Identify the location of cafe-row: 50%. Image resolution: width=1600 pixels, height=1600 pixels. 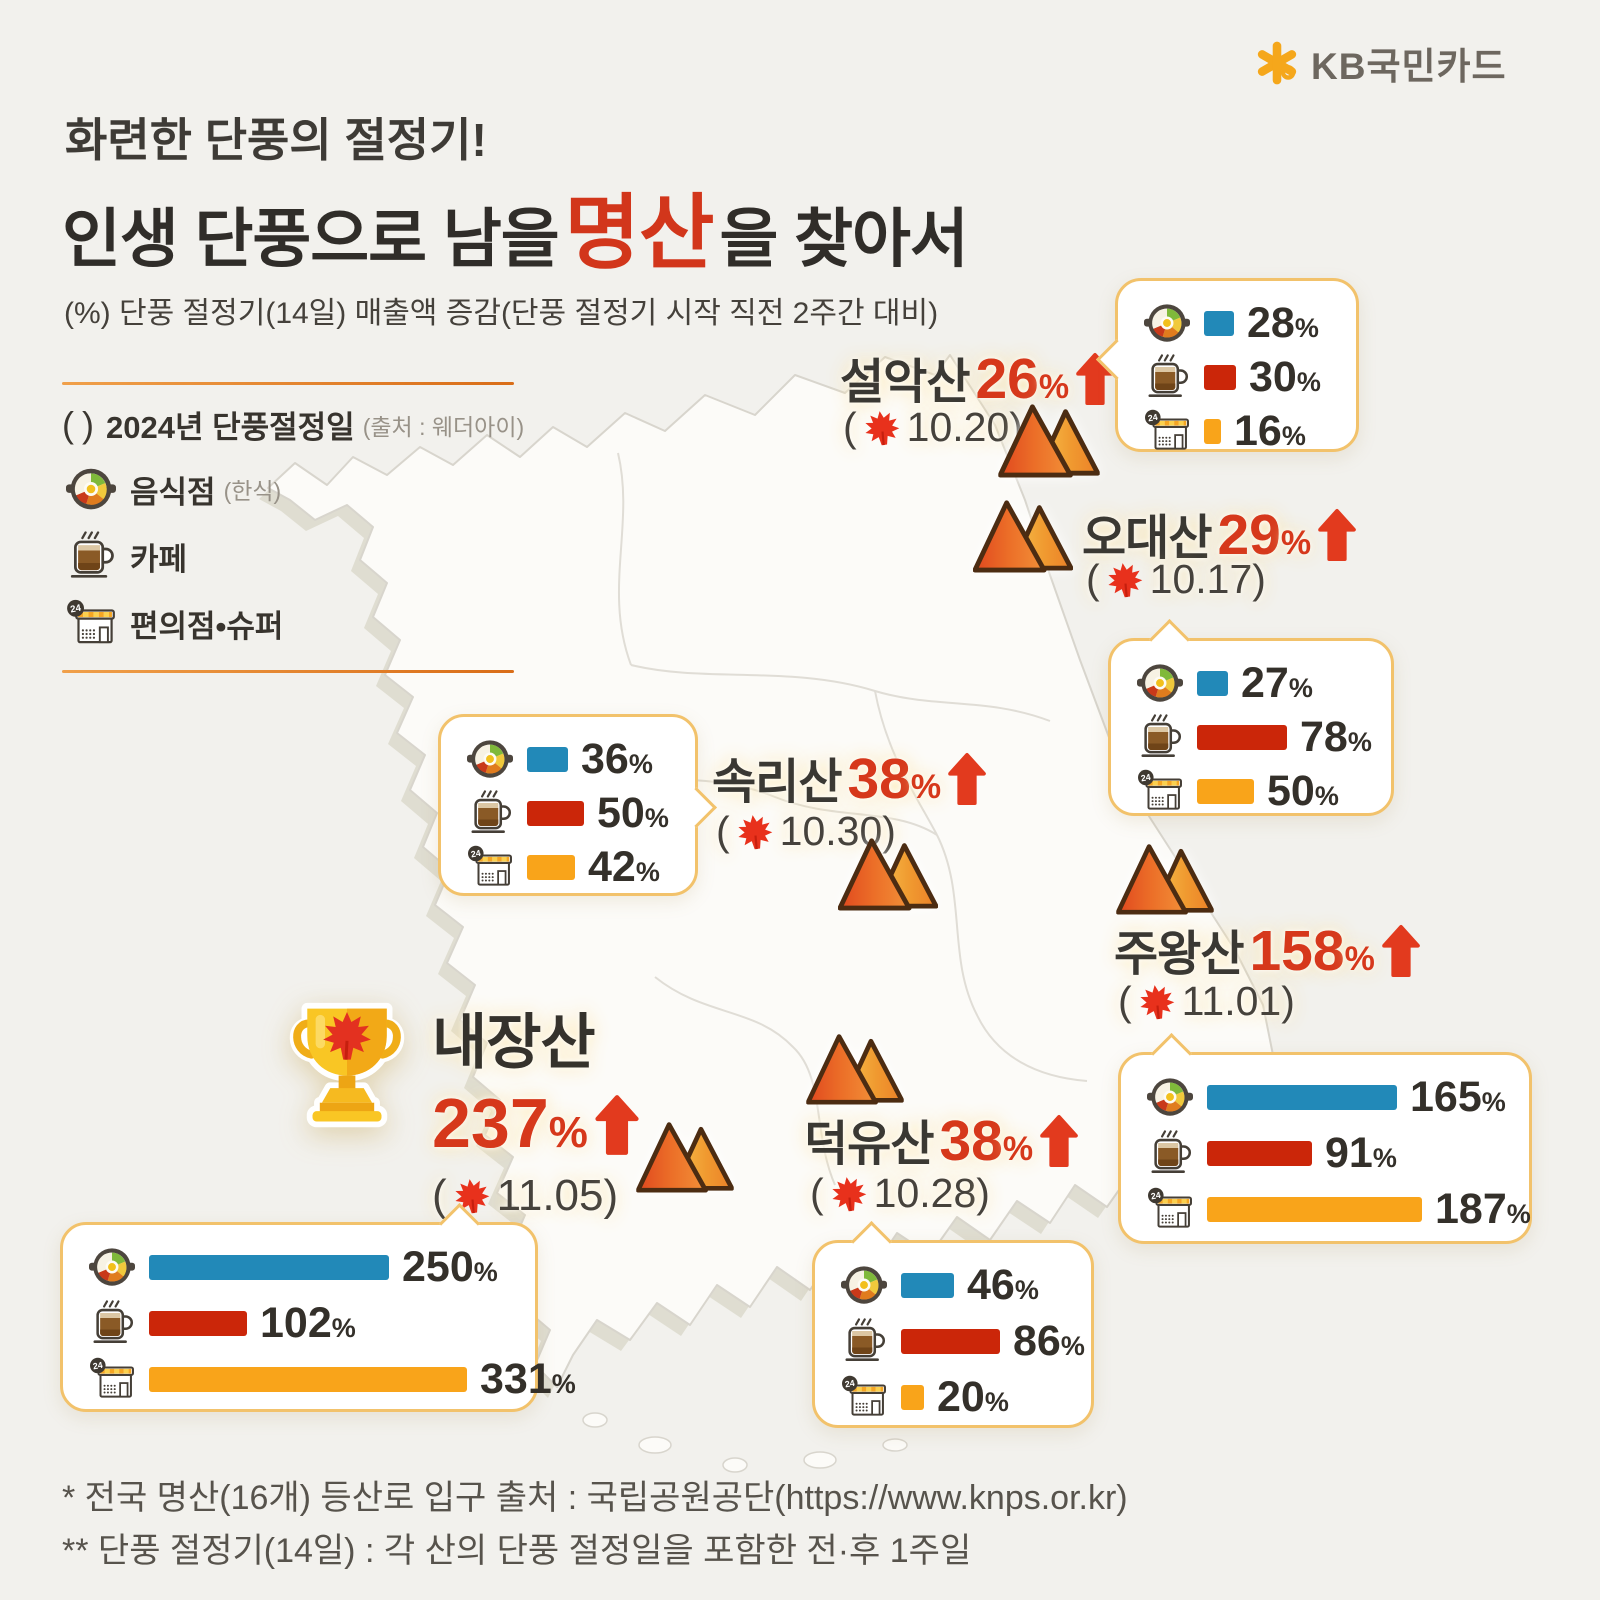
(571, 813).